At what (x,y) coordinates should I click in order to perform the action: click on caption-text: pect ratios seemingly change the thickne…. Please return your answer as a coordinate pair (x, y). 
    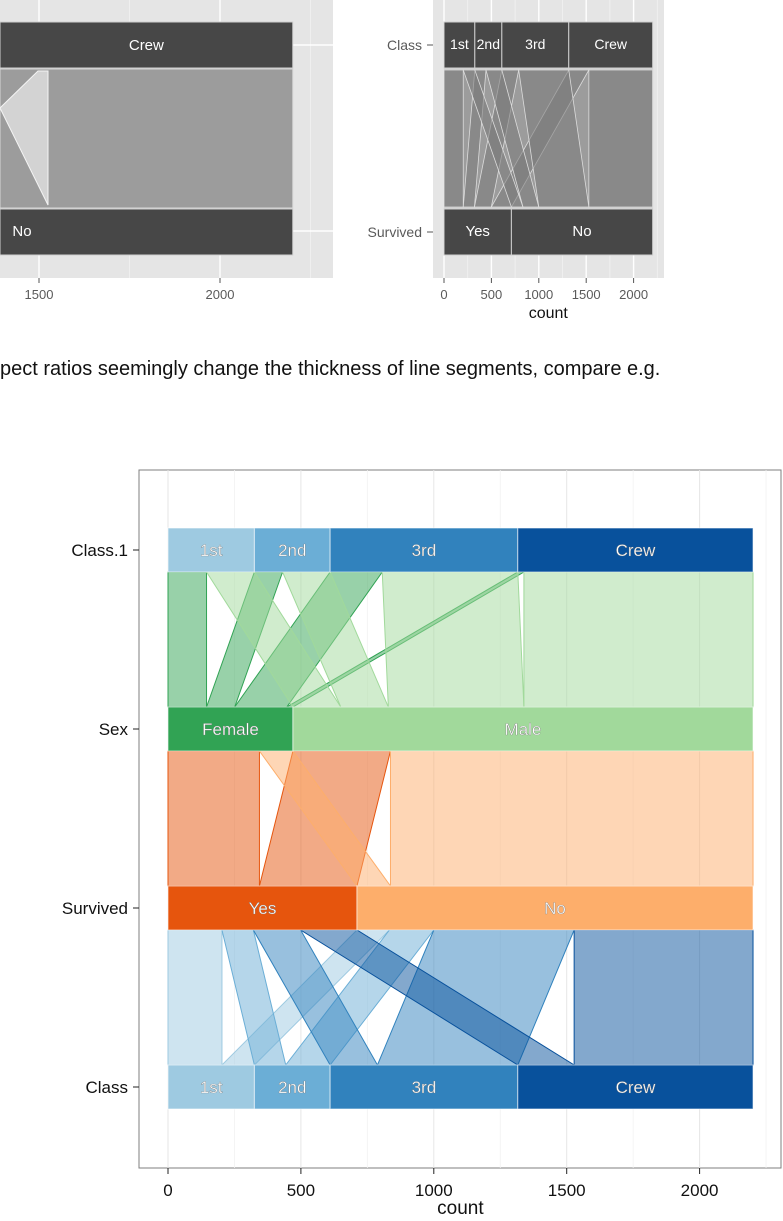
    Looking at the image, I should click on (330, 369).